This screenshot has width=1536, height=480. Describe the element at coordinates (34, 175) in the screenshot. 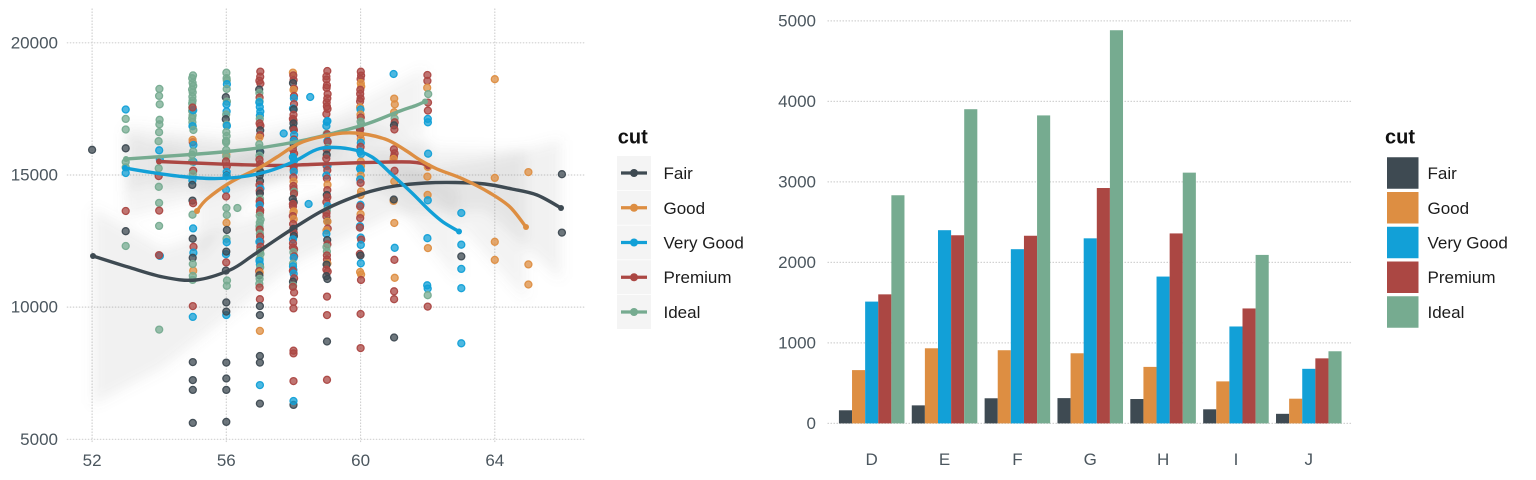

I see `svg-text: 15000` at that location.